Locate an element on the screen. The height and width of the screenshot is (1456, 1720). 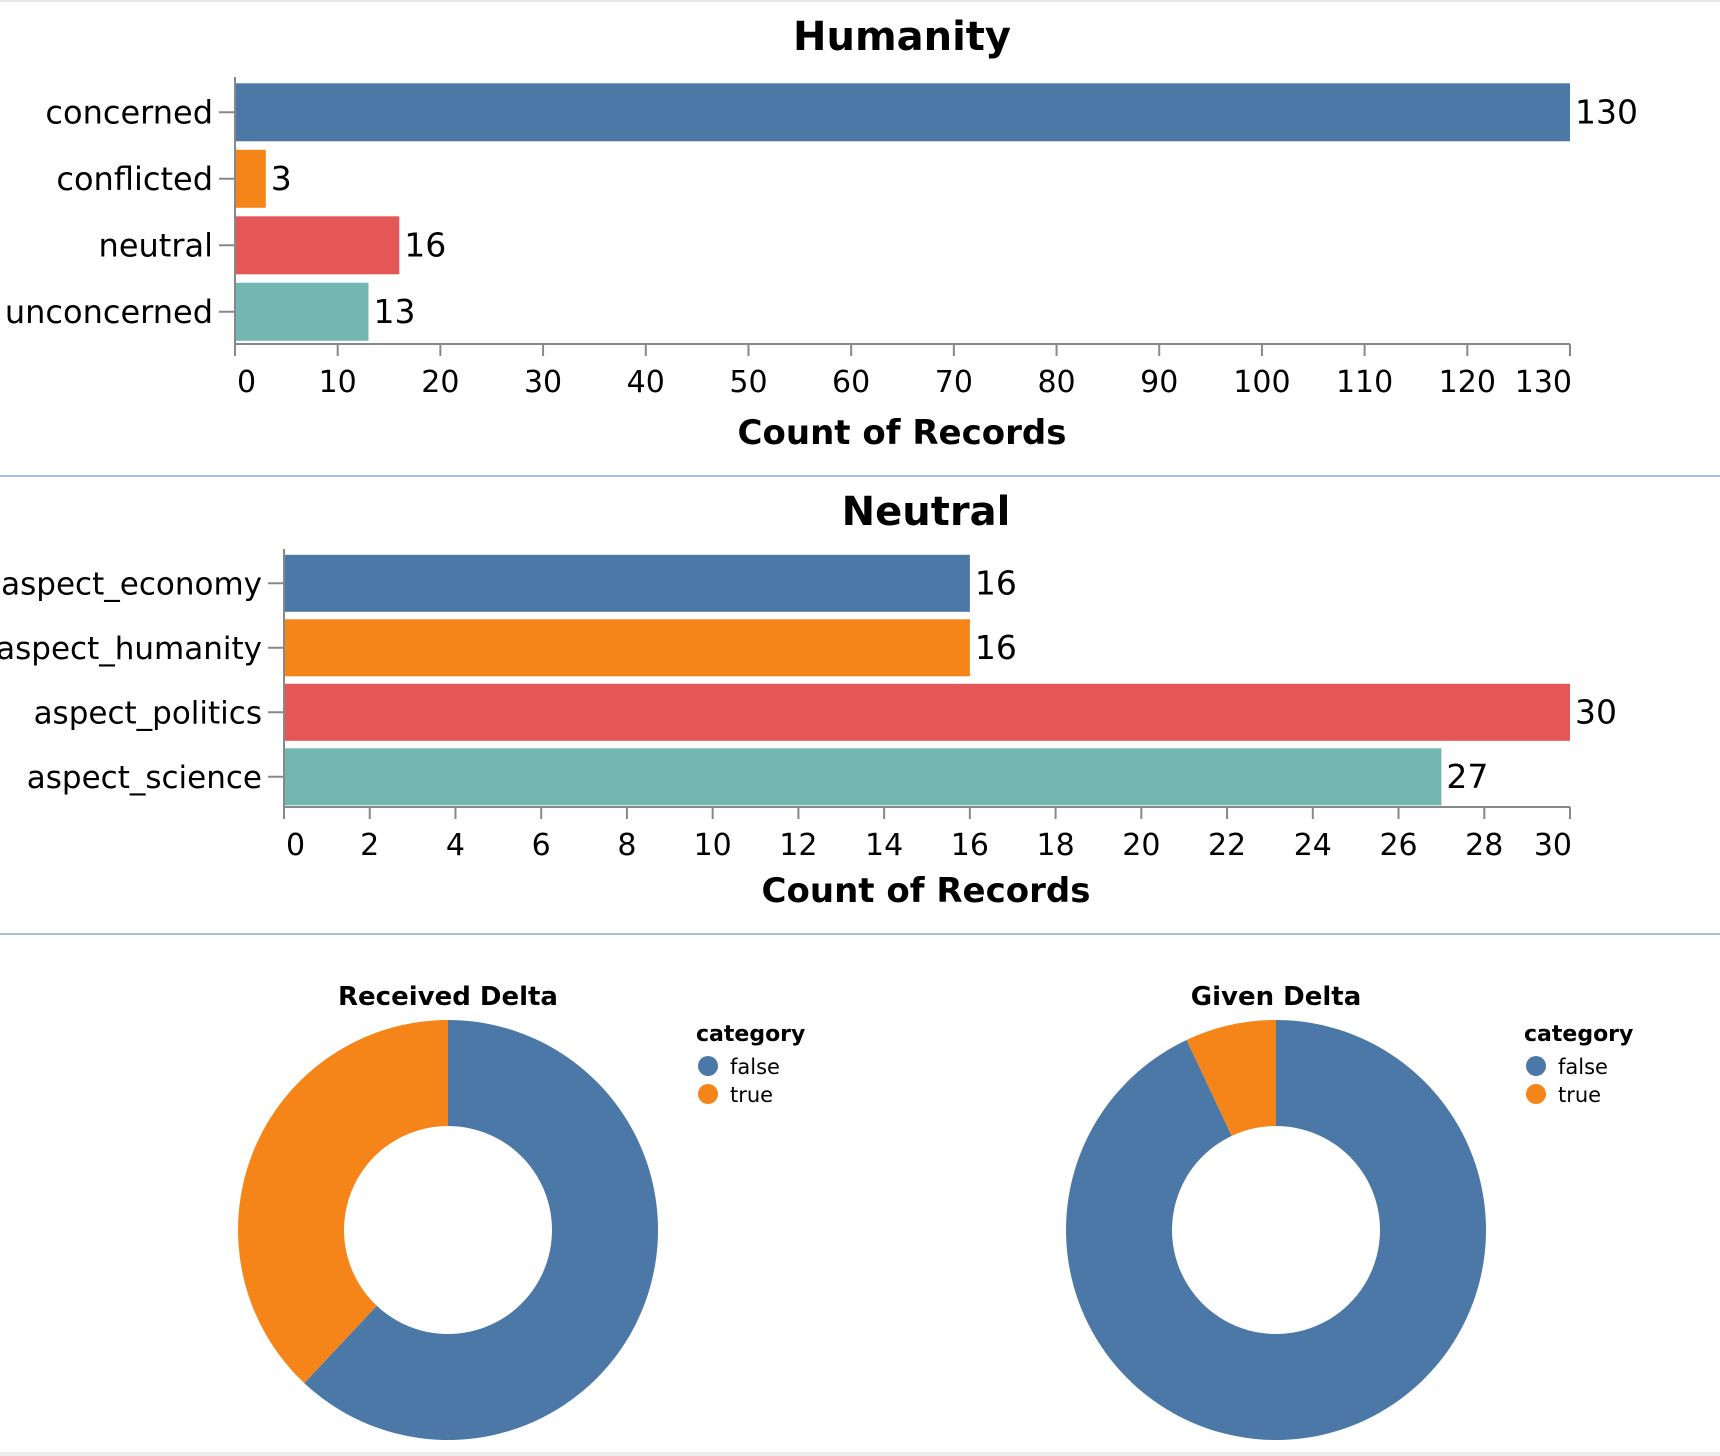
given-delta-legend-label-true: true is located at coordinates (1579, 1095).